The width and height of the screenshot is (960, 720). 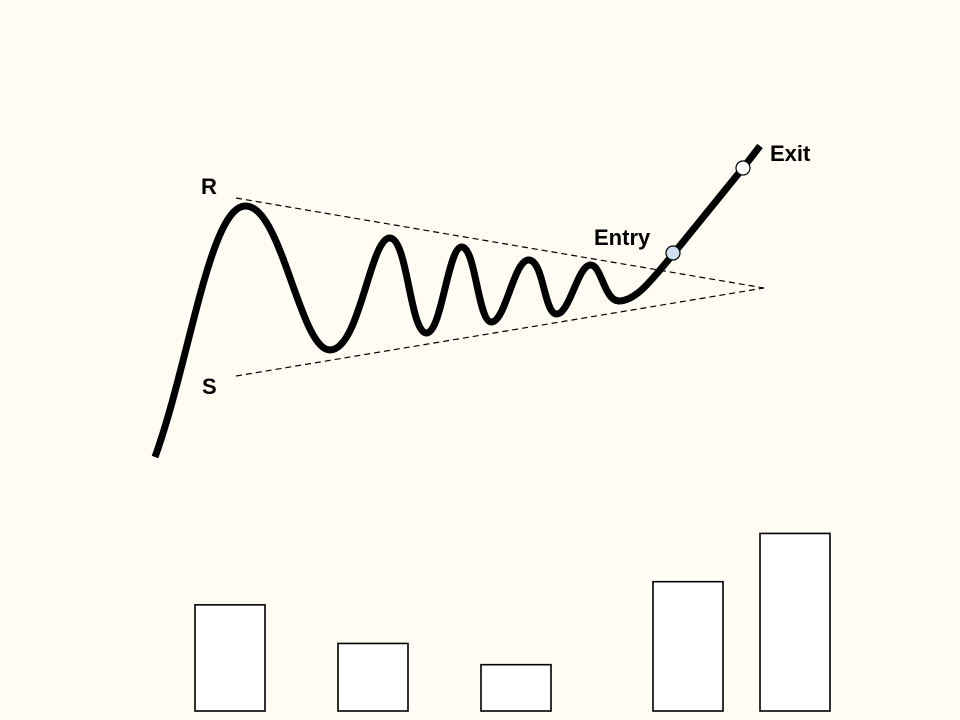 What do you see at coordinates (673, 253) in the screenshot?
I see `entry-point-marker` at bounding box center [673, 253].